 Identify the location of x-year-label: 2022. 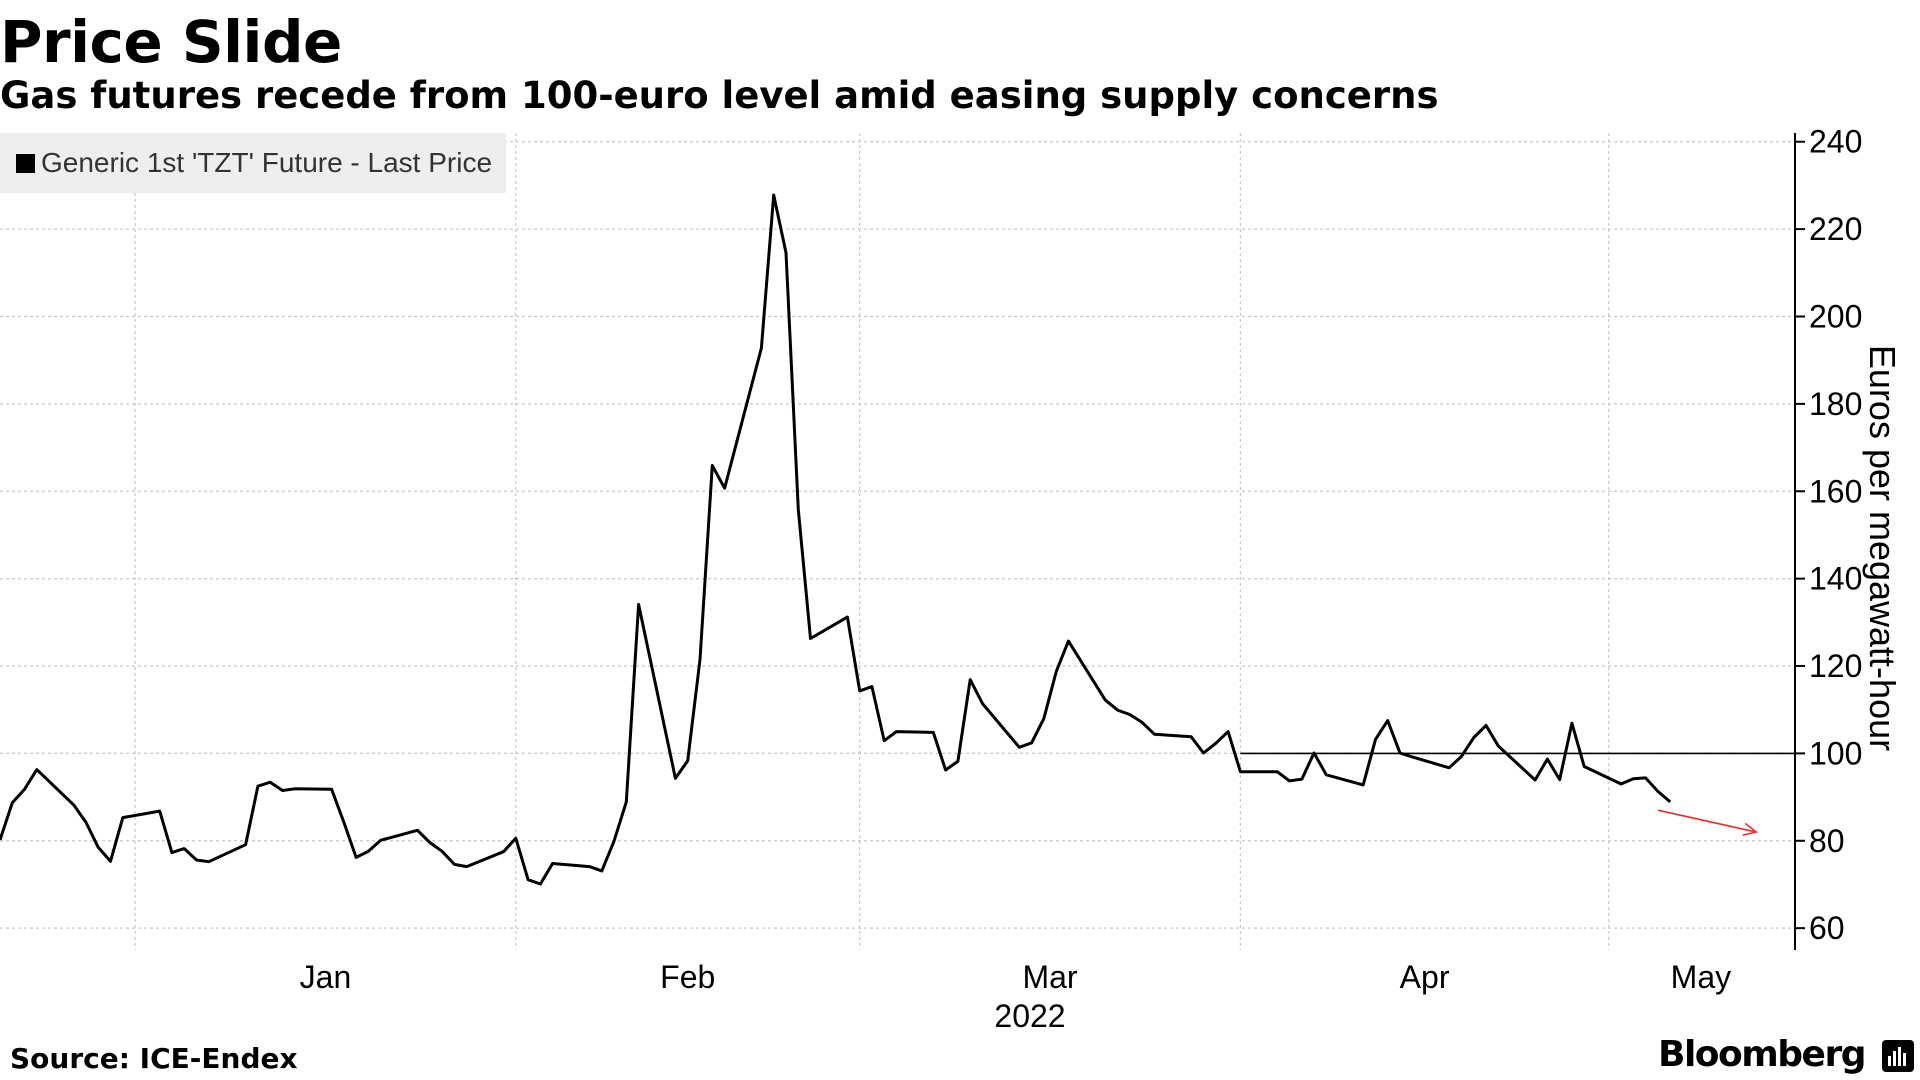
(1029, 1016).